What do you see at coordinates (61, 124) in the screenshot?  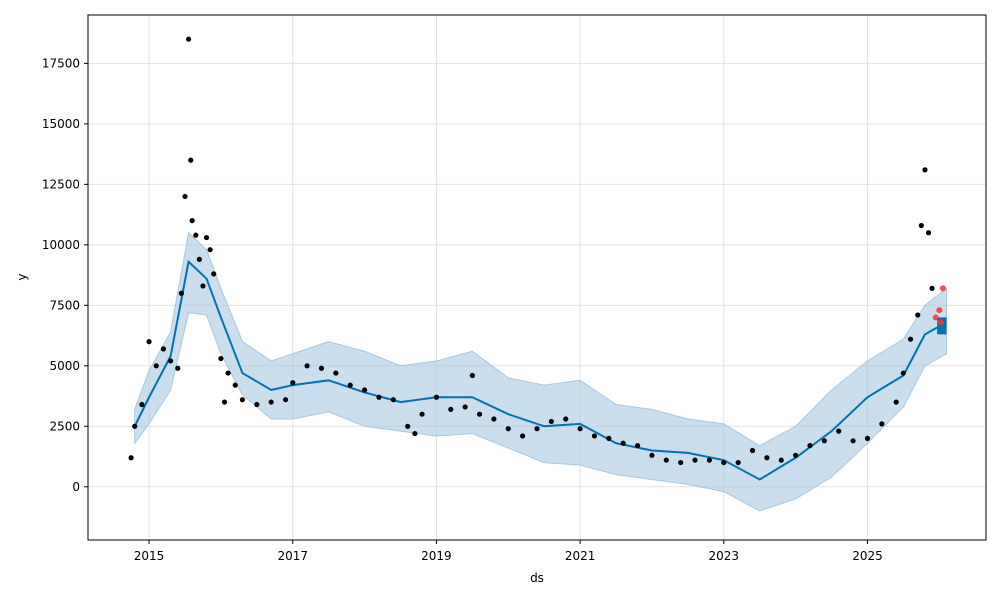 I see `y-tick-label: 15000` at bounding box center [61, 124].